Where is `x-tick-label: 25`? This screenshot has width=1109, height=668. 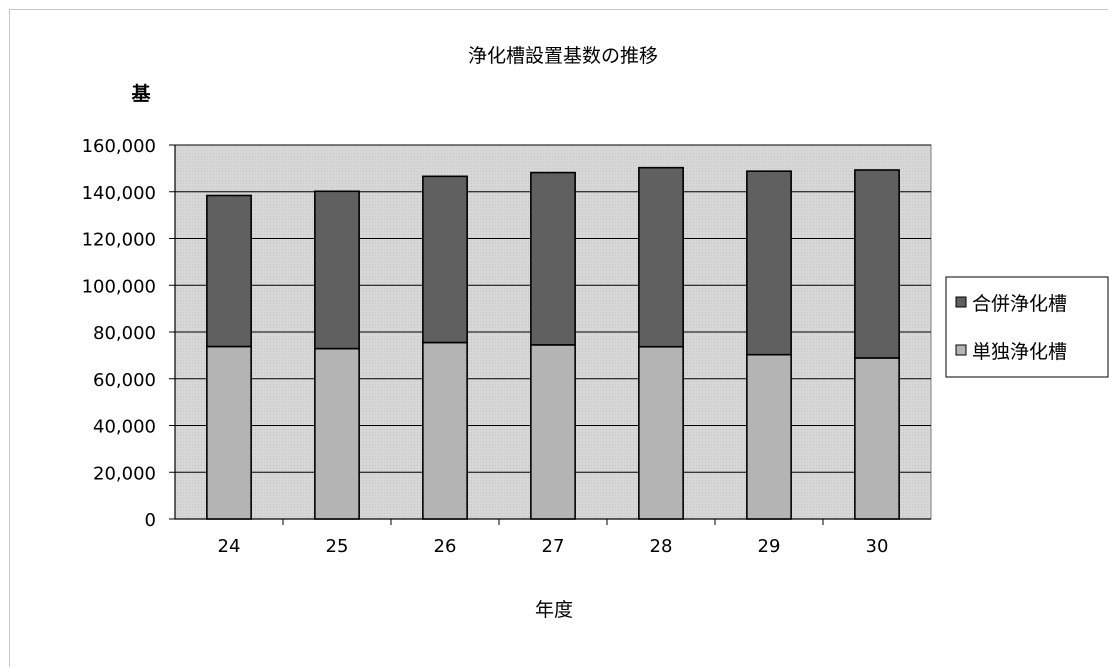
x-tick-label: 25 is located at coordinates (337, 546).